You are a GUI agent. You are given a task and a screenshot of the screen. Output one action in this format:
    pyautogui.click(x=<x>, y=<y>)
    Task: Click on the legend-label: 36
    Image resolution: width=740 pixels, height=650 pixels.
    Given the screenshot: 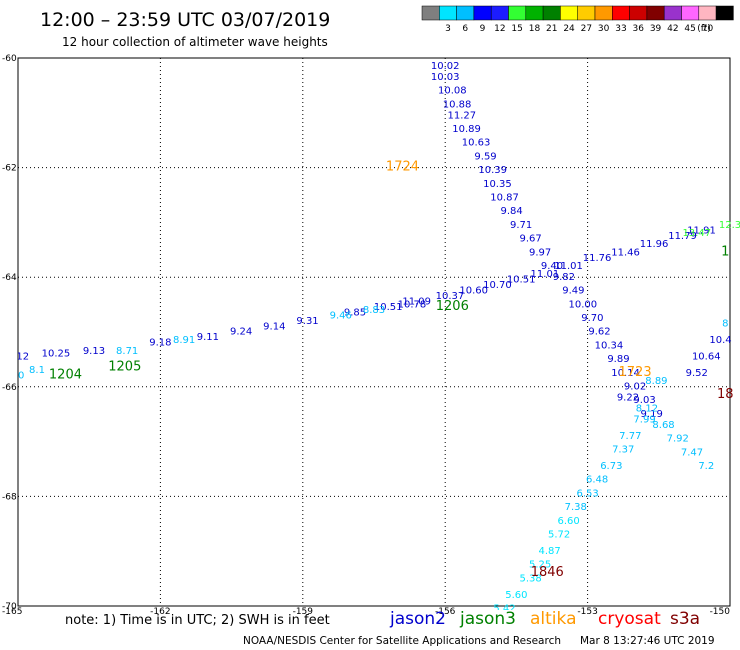 What is the action you would take?
    pyautogui.click(x=639, y=29)
    